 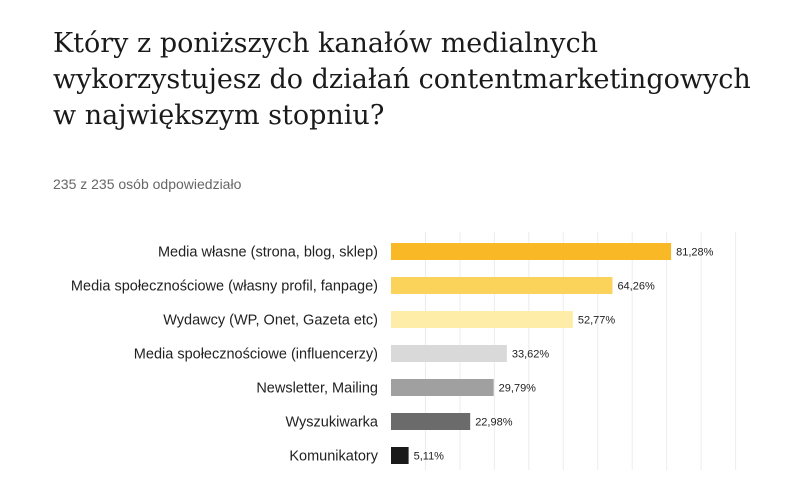 I want to click on response-count: 235 z 235 osób odpowiedziało, so click(x=147, y=184).